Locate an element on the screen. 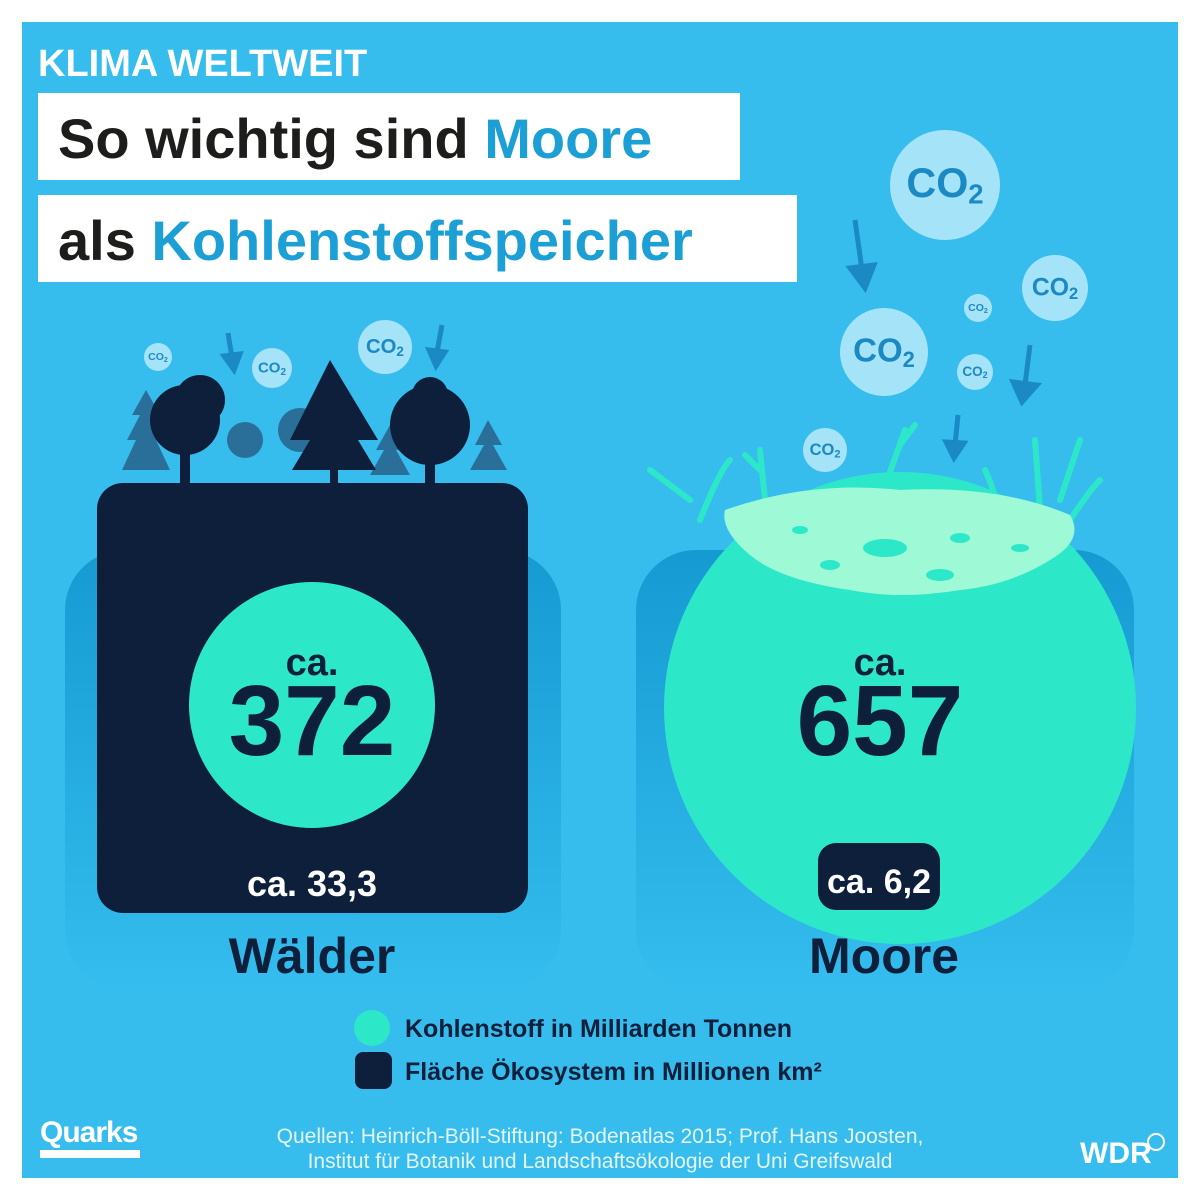  moor-area-box is located at coordinates (879, 876).